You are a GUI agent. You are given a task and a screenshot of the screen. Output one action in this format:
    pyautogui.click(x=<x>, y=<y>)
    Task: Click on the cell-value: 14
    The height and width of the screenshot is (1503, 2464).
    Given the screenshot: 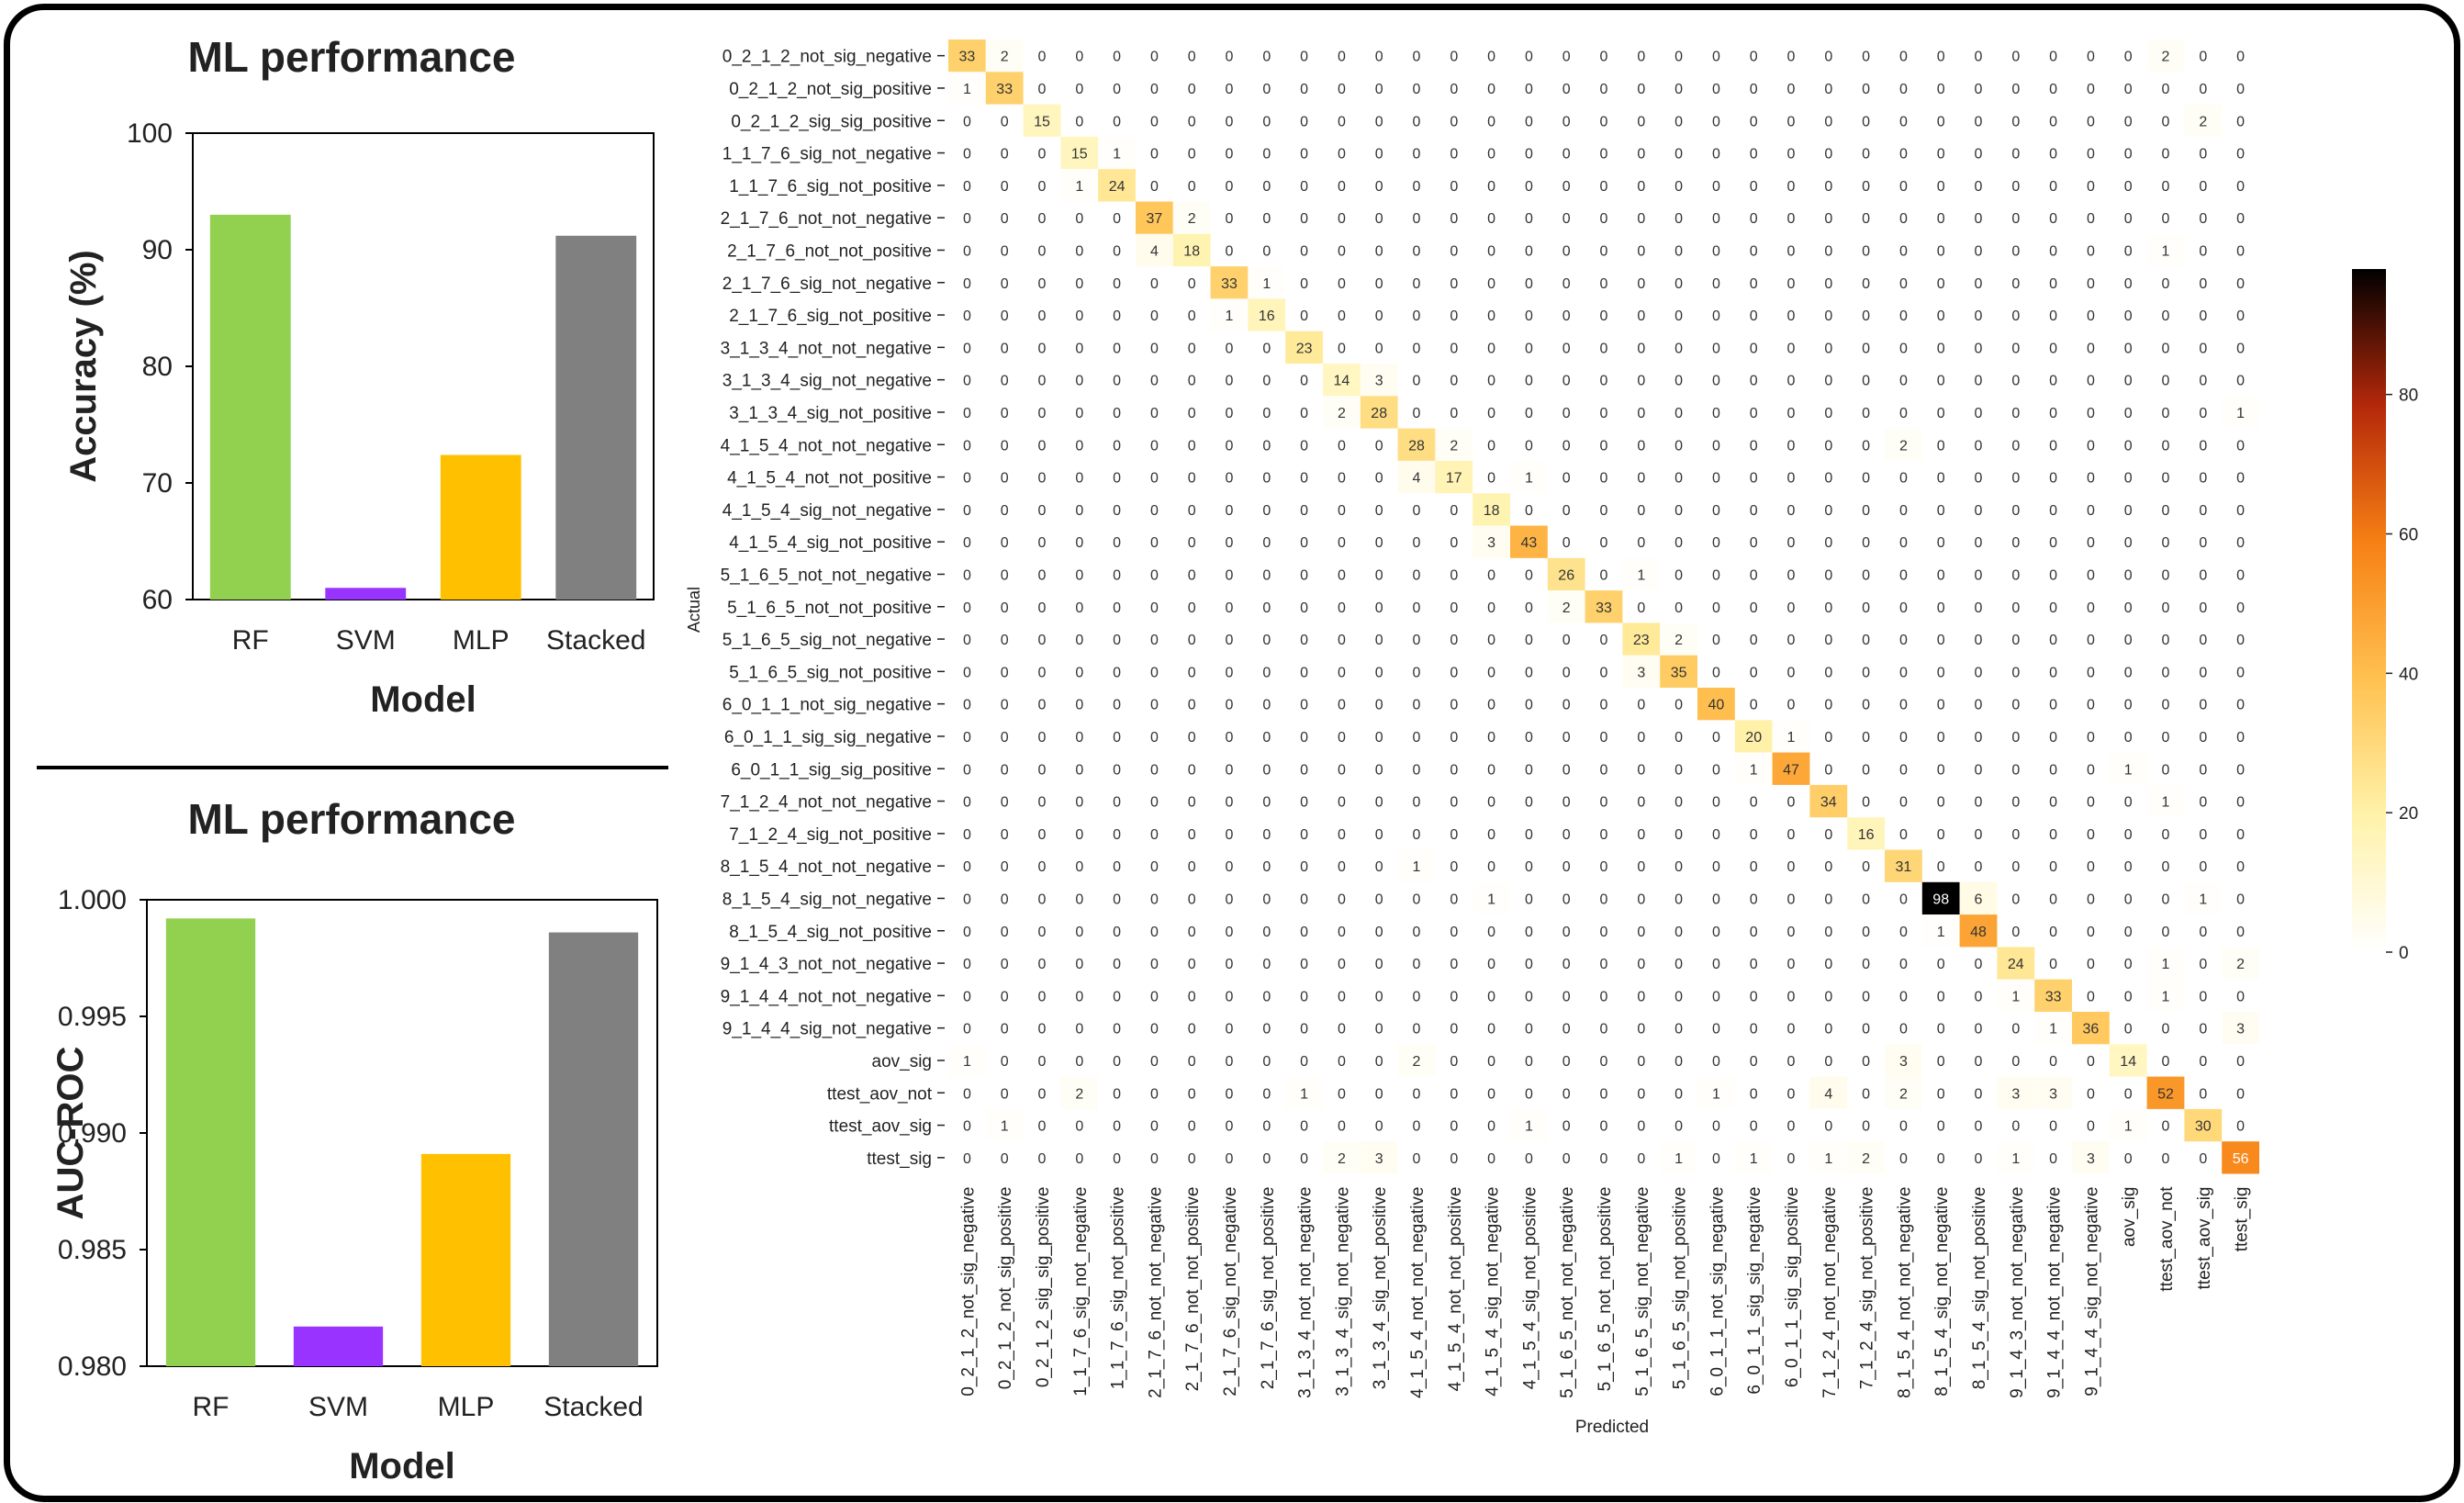 What is the action you would take?
    pyautogui.click(x=2128, y=1062)
    